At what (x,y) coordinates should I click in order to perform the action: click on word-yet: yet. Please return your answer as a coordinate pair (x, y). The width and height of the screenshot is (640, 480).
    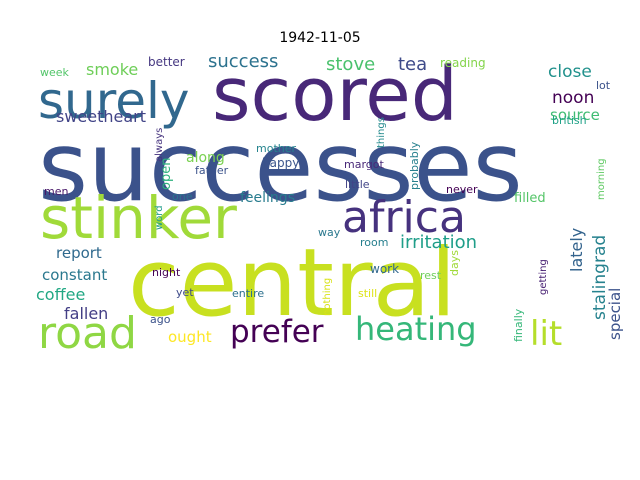
    Looking at the image, I should click on (185, 292).